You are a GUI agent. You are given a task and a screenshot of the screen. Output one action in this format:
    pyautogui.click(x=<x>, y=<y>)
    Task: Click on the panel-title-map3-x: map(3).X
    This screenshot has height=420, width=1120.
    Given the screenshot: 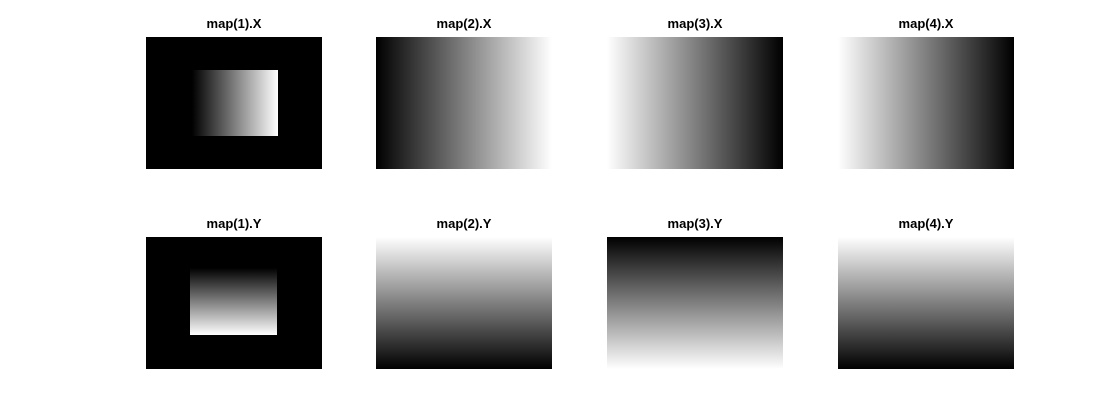 What is the action you would take?
    pyautogui.click(x=695, y=23)
    